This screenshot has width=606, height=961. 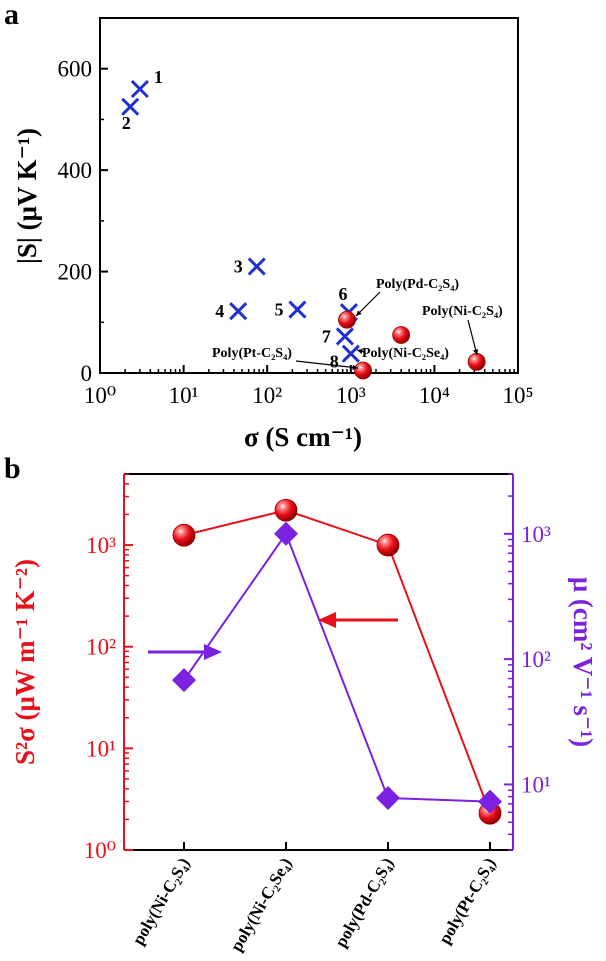 What do you see at coordinates (100, 850) in the screenshot?
I see `panel-b-left-tick-label: 10⁰` at bounding box center [100, 850].